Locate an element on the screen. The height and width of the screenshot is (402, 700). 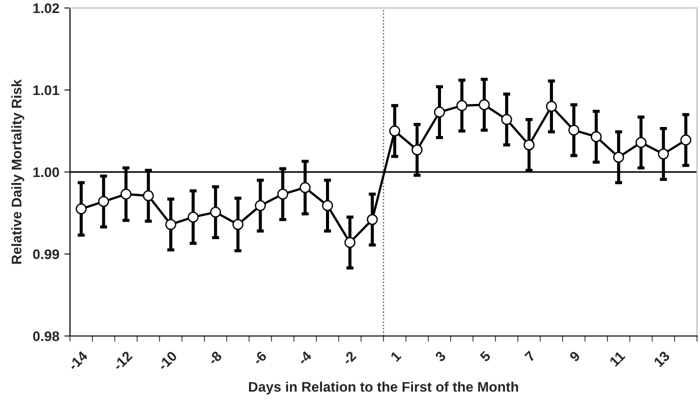
x-tick-label: -8 is located at coordinates (214, 358).